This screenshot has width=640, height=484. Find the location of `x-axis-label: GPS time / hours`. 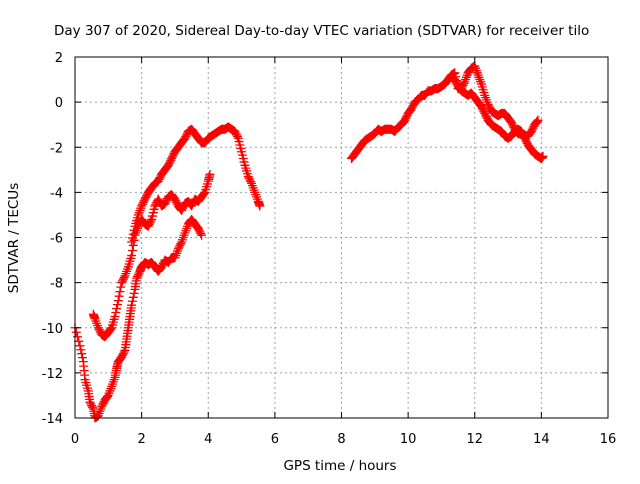

x-axis-label: GPS time / hours is located at coordinates (339, 466).